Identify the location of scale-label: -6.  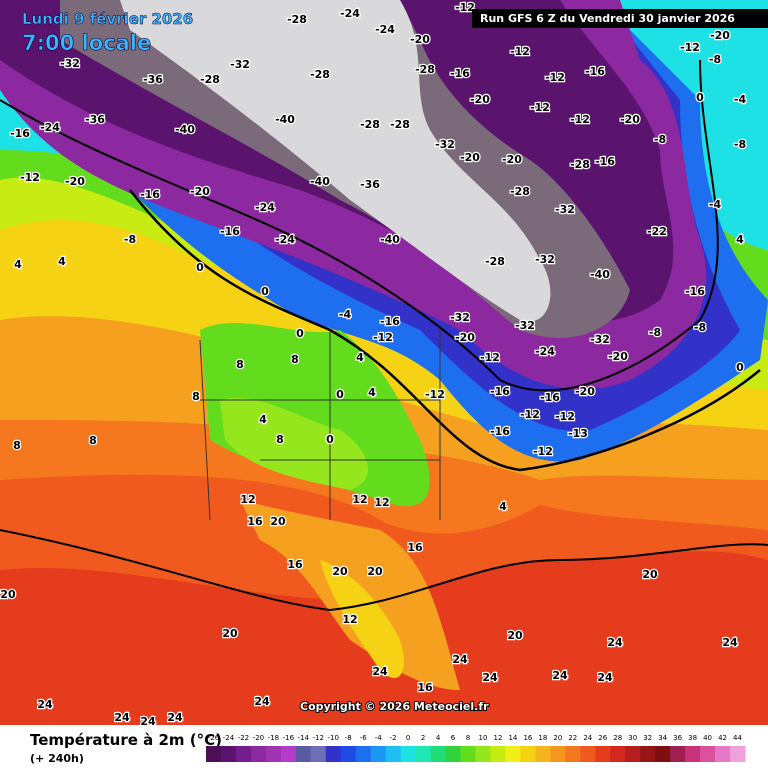
(364, 738).